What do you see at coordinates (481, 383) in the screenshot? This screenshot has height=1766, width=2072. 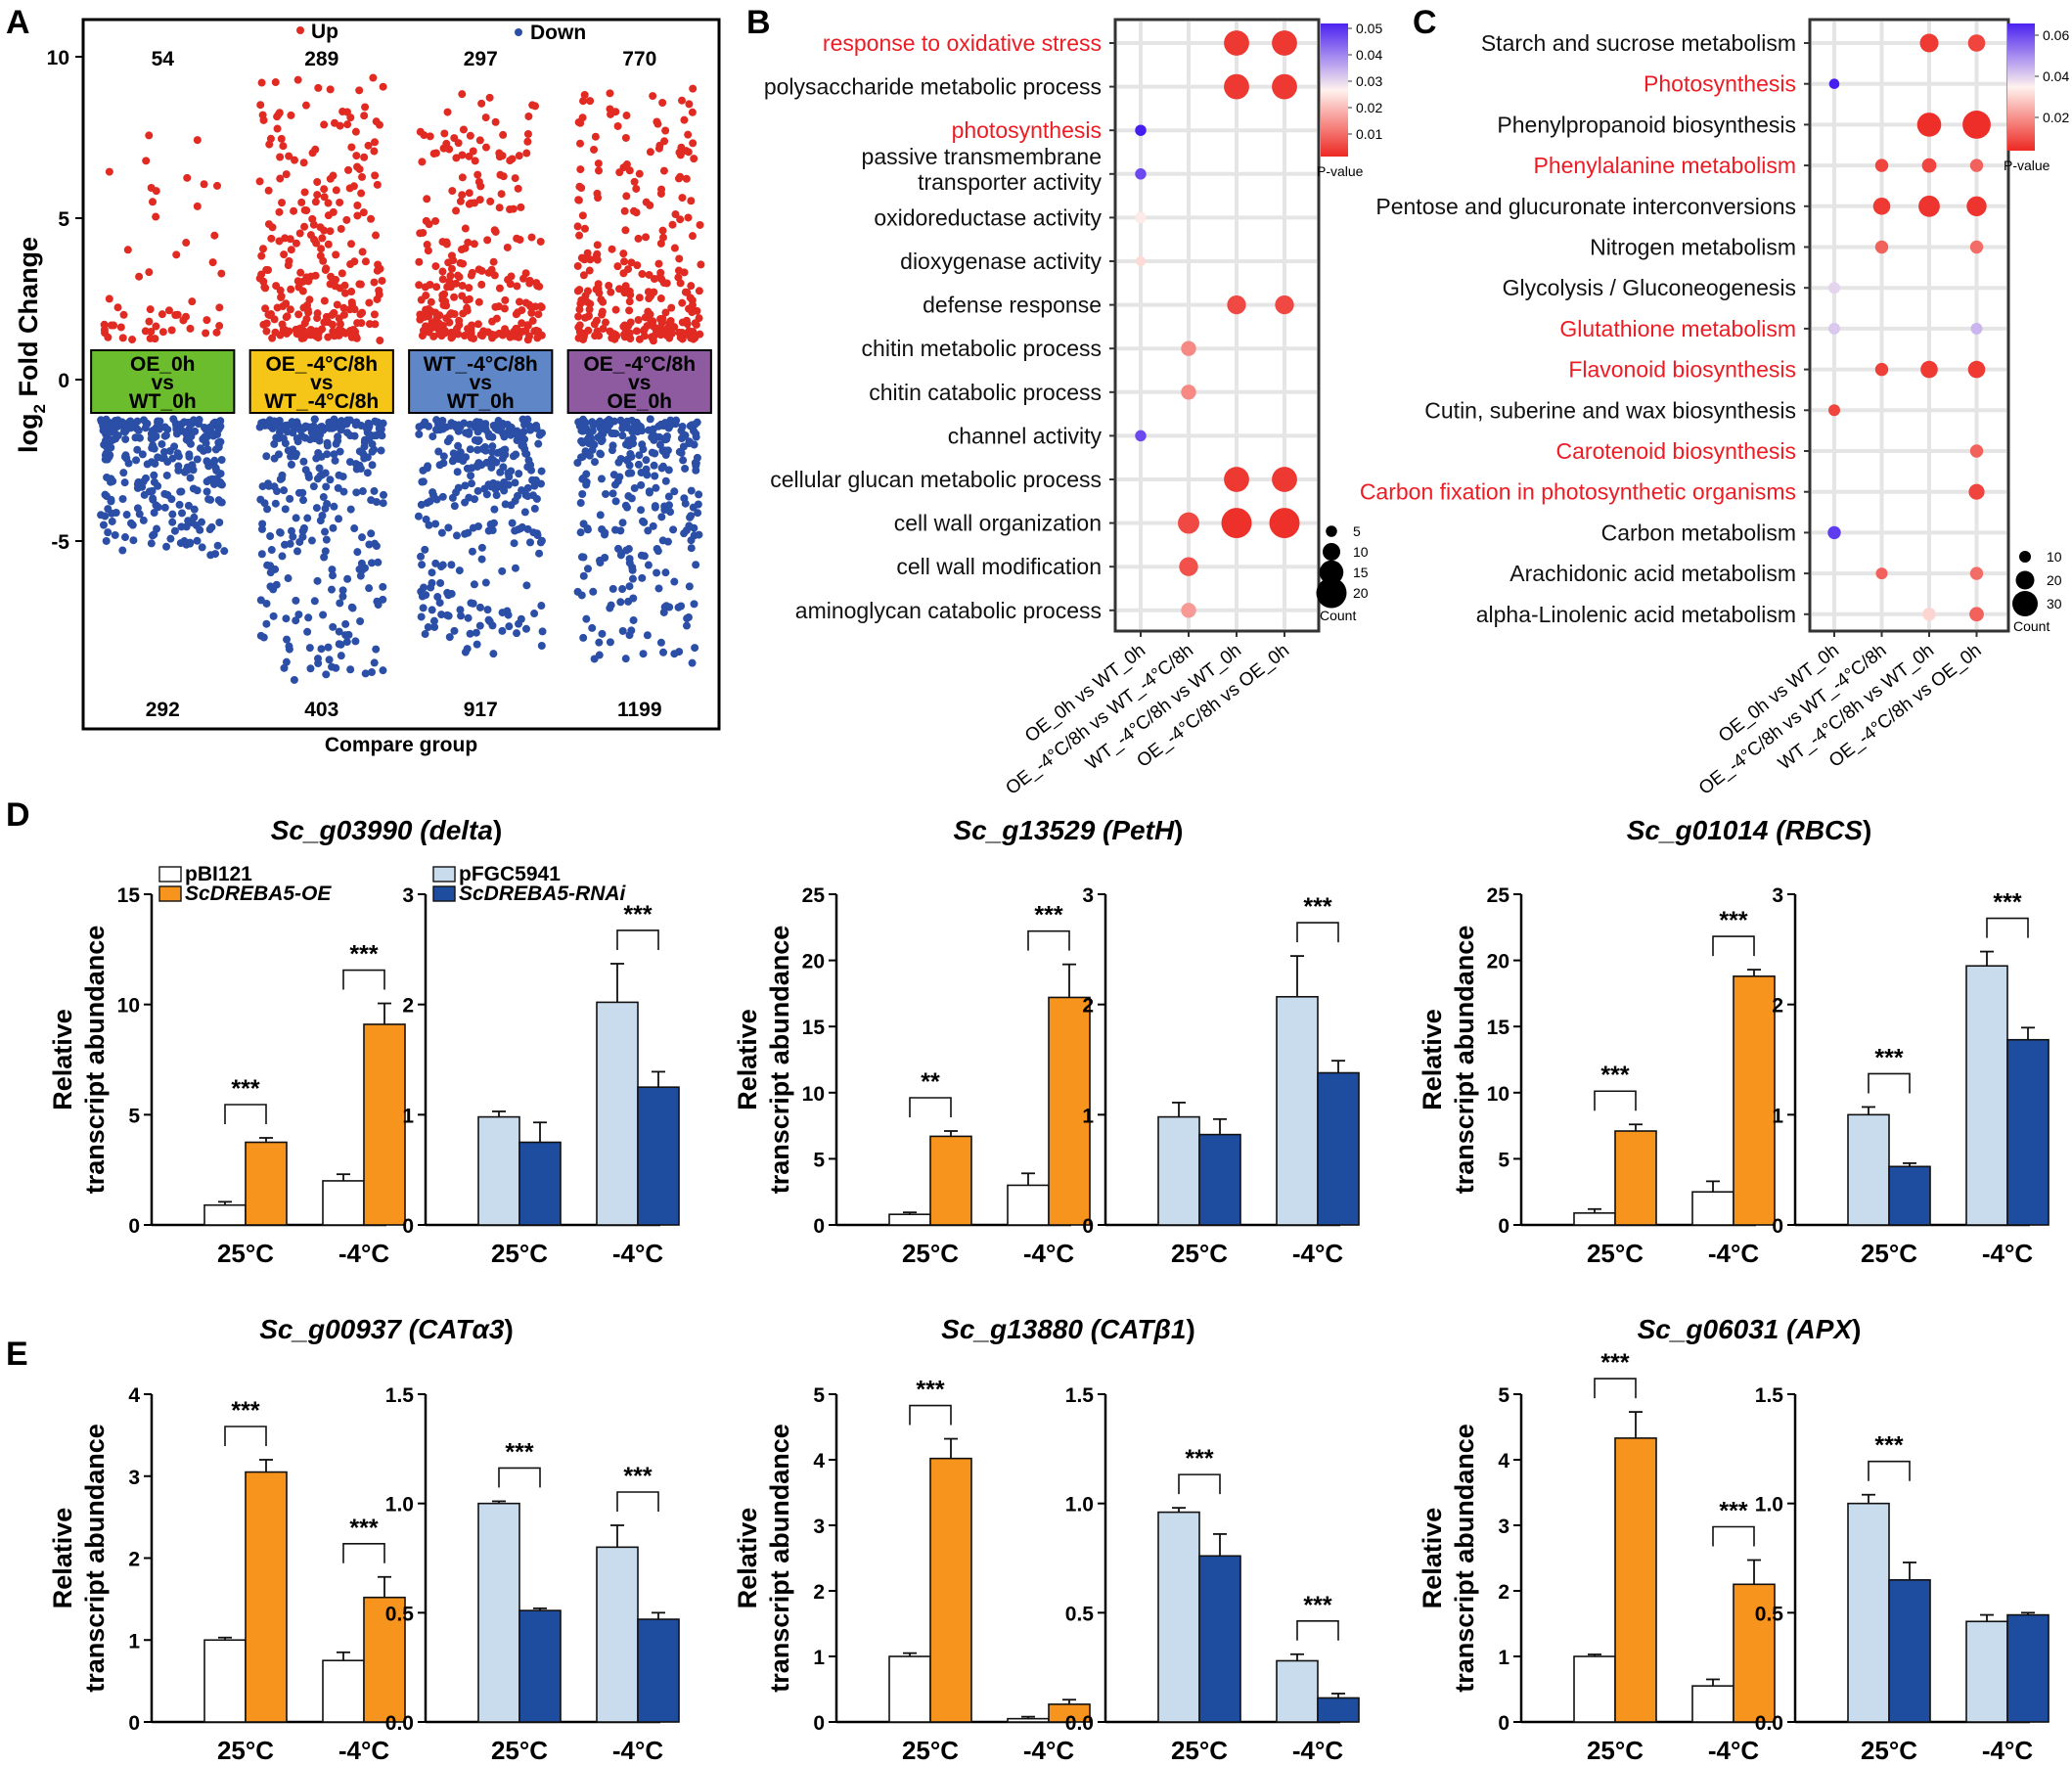 I see `group-label-line: vs` at bounding box center [481, 383].